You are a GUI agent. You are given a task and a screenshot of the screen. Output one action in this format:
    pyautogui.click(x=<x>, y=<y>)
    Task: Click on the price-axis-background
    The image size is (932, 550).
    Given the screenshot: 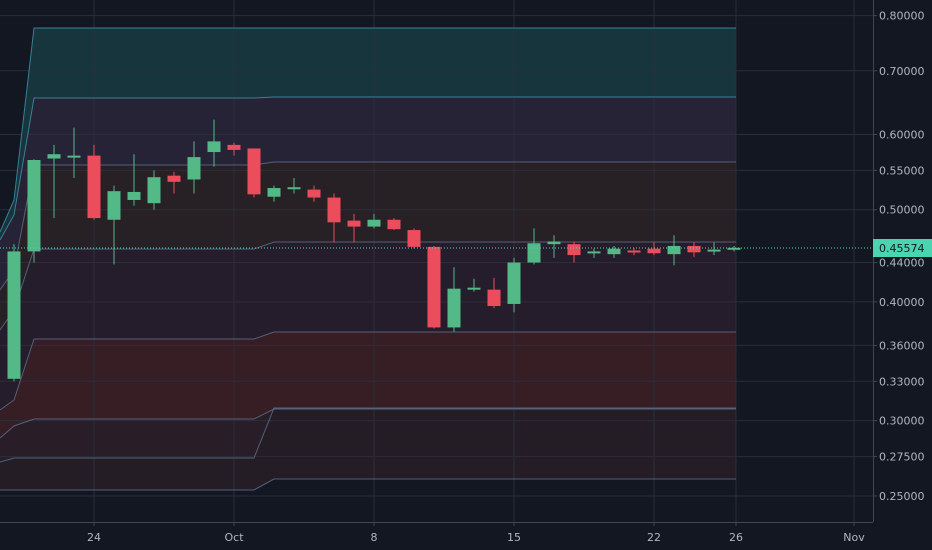 What is the action you would take?
    pyautogui.click(x=902, y=275)
    